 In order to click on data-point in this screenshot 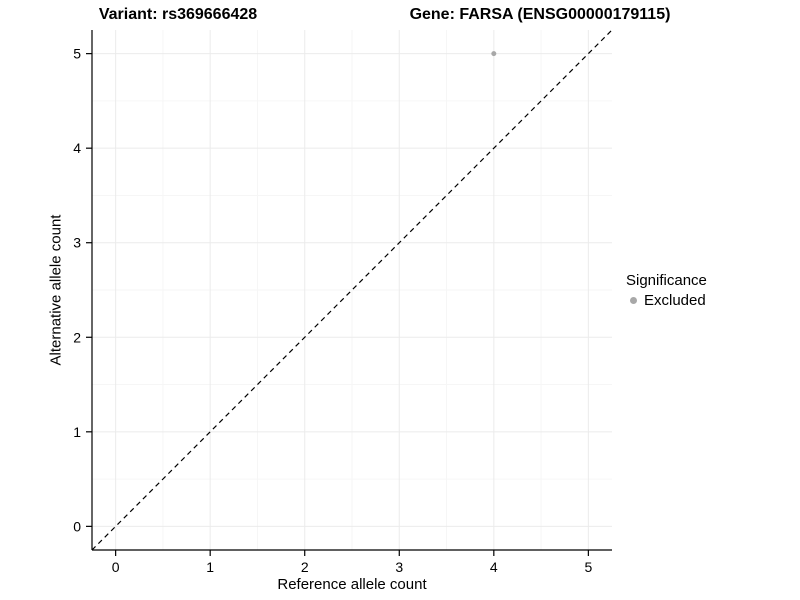, I will do `click(494, 54)`.